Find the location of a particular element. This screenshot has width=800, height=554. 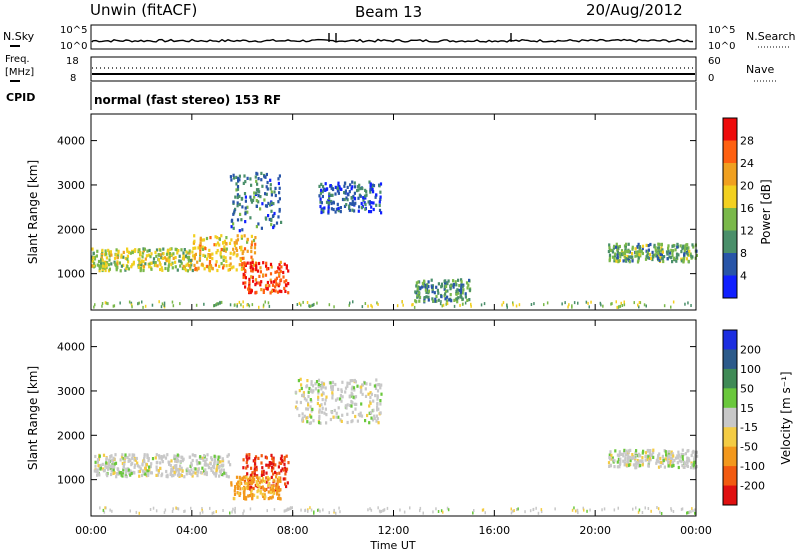

nsky-tick-top-left: 10^5 is located at coordinates (73, 30).